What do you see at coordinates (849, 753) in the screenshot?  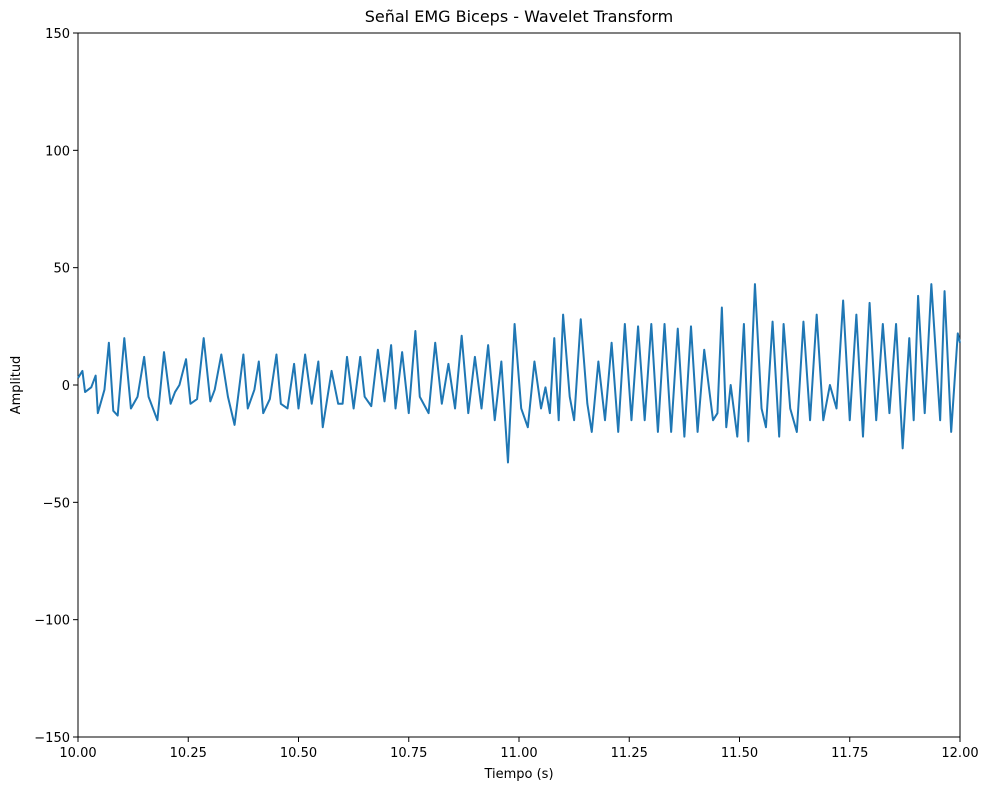 I see `x-tick-label: 11.75` at bounding box center [849, 753].